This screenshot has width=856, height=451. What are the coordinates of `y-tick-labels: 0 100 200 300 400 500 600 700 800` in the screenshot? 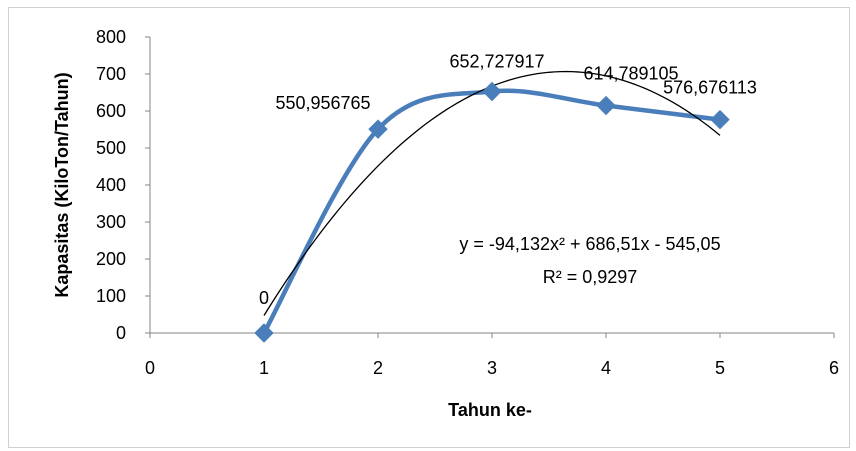 It's located at (111, 185).